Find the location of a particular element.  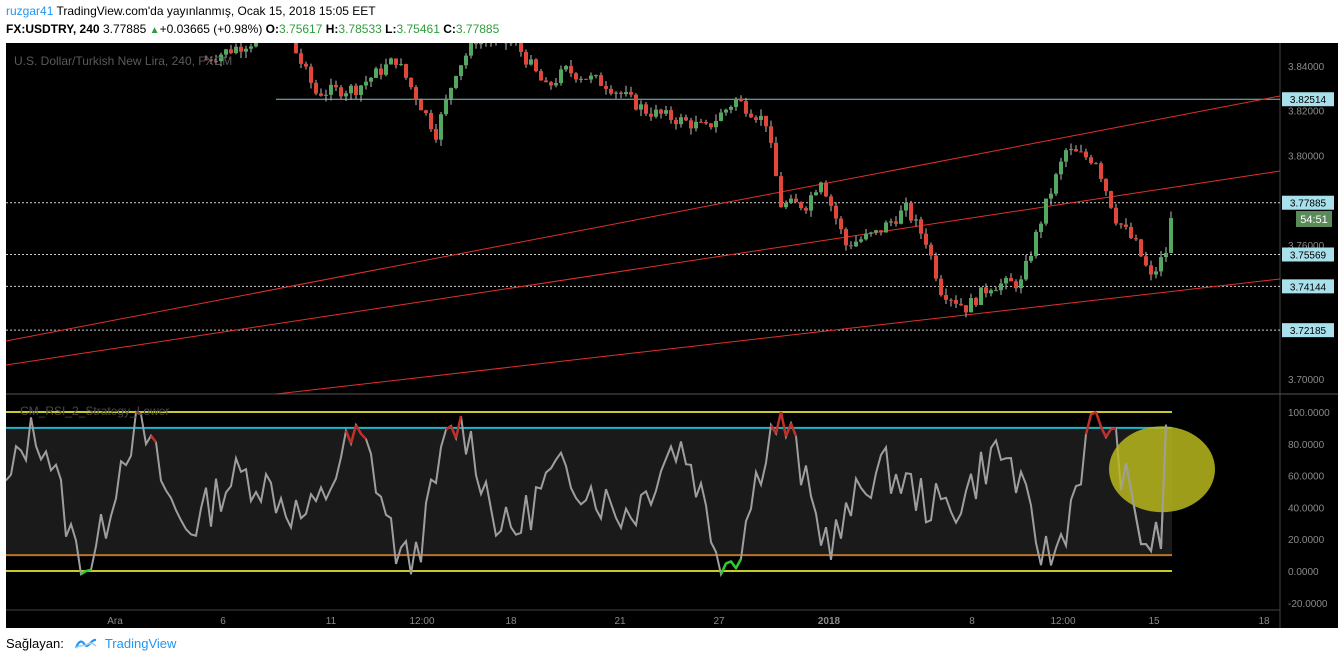

high-label: H: is located at coordinates (332, 29).